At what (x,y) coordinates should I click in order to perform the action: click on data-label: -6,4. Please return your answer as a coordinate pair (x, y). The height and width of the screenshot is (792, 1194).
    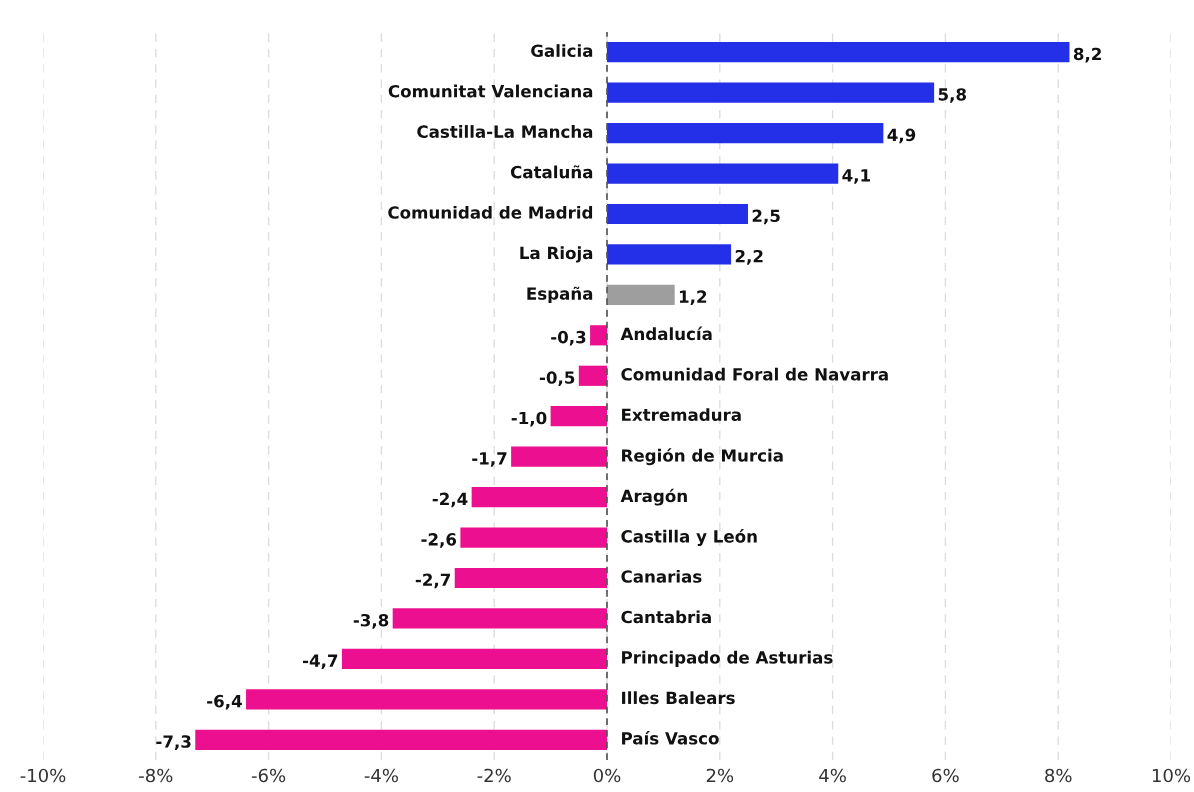
    Looking at the image, I should click on (224, 702).